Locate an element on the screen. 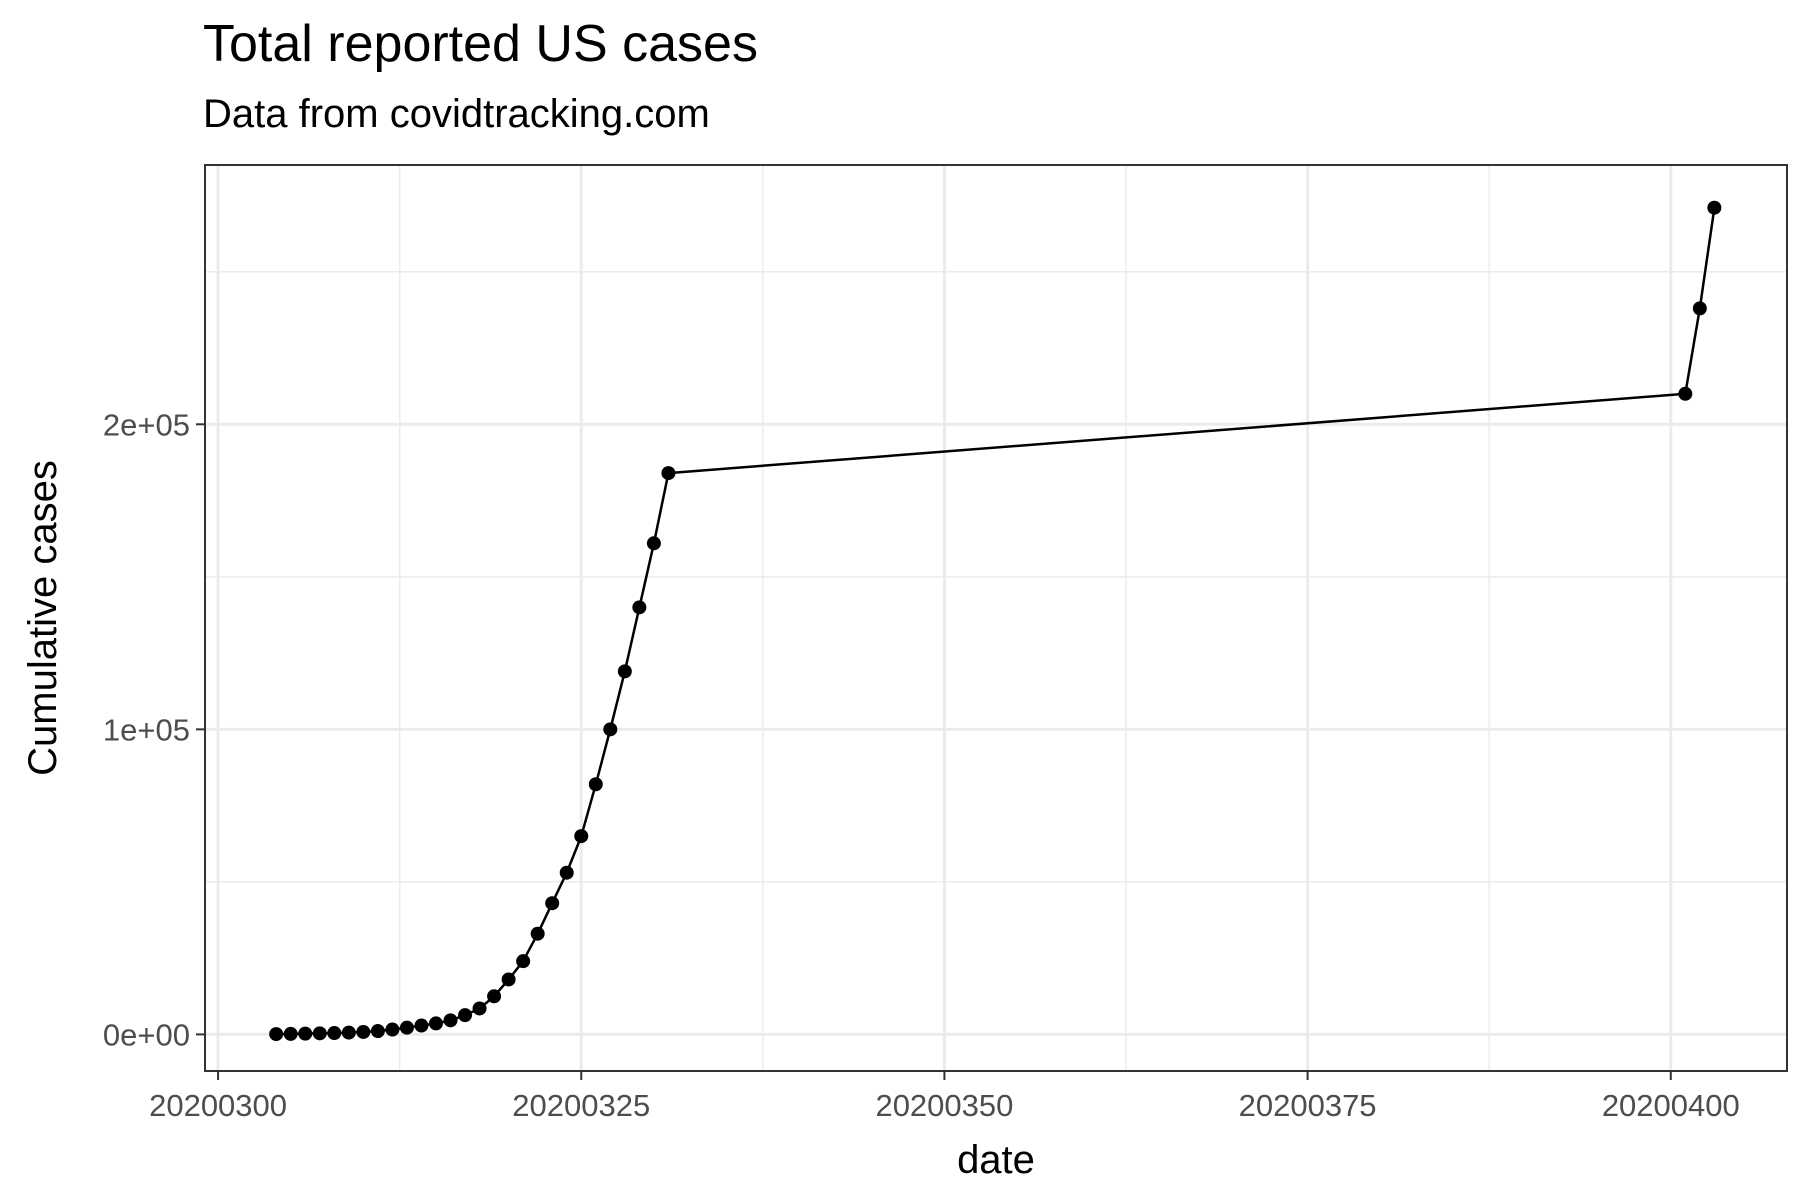 This screenshot has width=1800, height=1200. y-axis-title: Cumulative cases is located at coordinates (43, 618).